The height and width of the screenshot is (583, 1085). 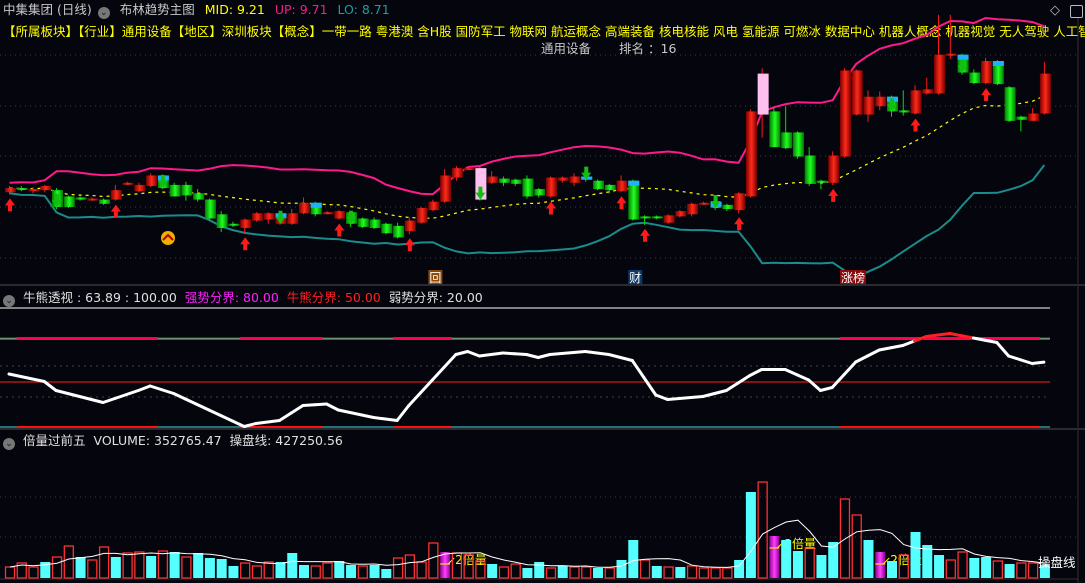 What do you see at coordinates (886, 561) in the screenshot?
I see `pointer-icon` at bounding box center [886, 561].